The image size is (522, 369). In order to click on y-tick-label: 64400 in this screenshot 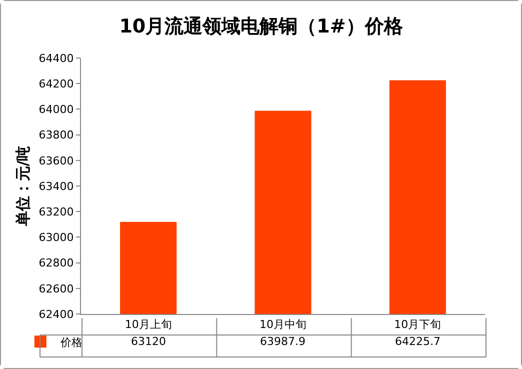, I will do `click(56, 58)`.